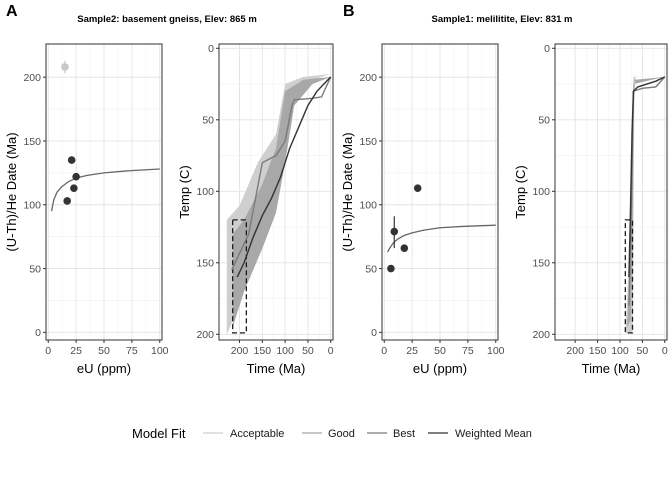  Describe the element at coordinates (493, 434) in the screenshot. I see `legend-label-weighted-mean: Weighted Mean` at that location.